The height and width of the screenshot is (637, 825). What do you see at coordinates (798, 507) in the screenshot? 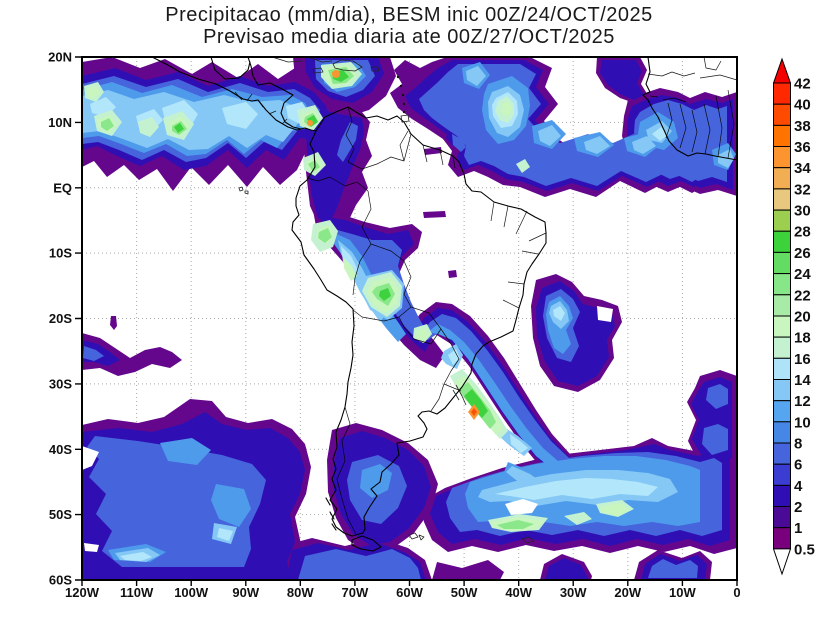
I see `colorbar-label: 2` at bounding box center [798, 507].